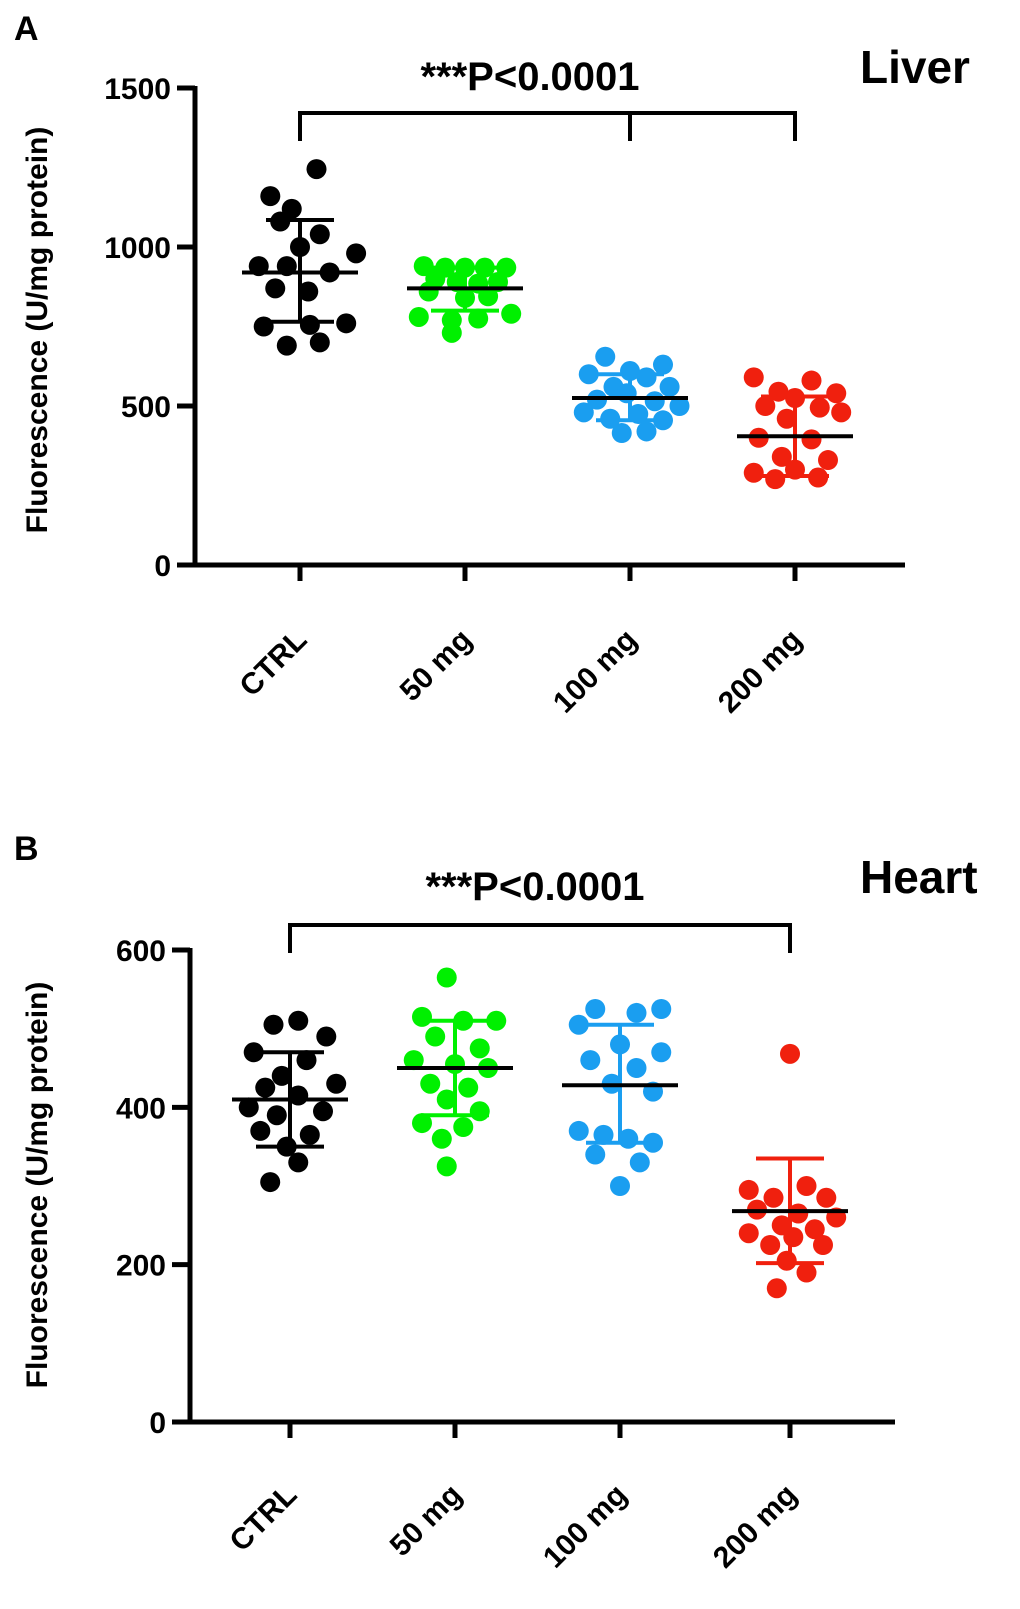 The height and width of the screenshot is (1609, 1020). Describe the element at coordinates (141, 1108) in the screenshot. I see `y-tick-label: 400` at that location.